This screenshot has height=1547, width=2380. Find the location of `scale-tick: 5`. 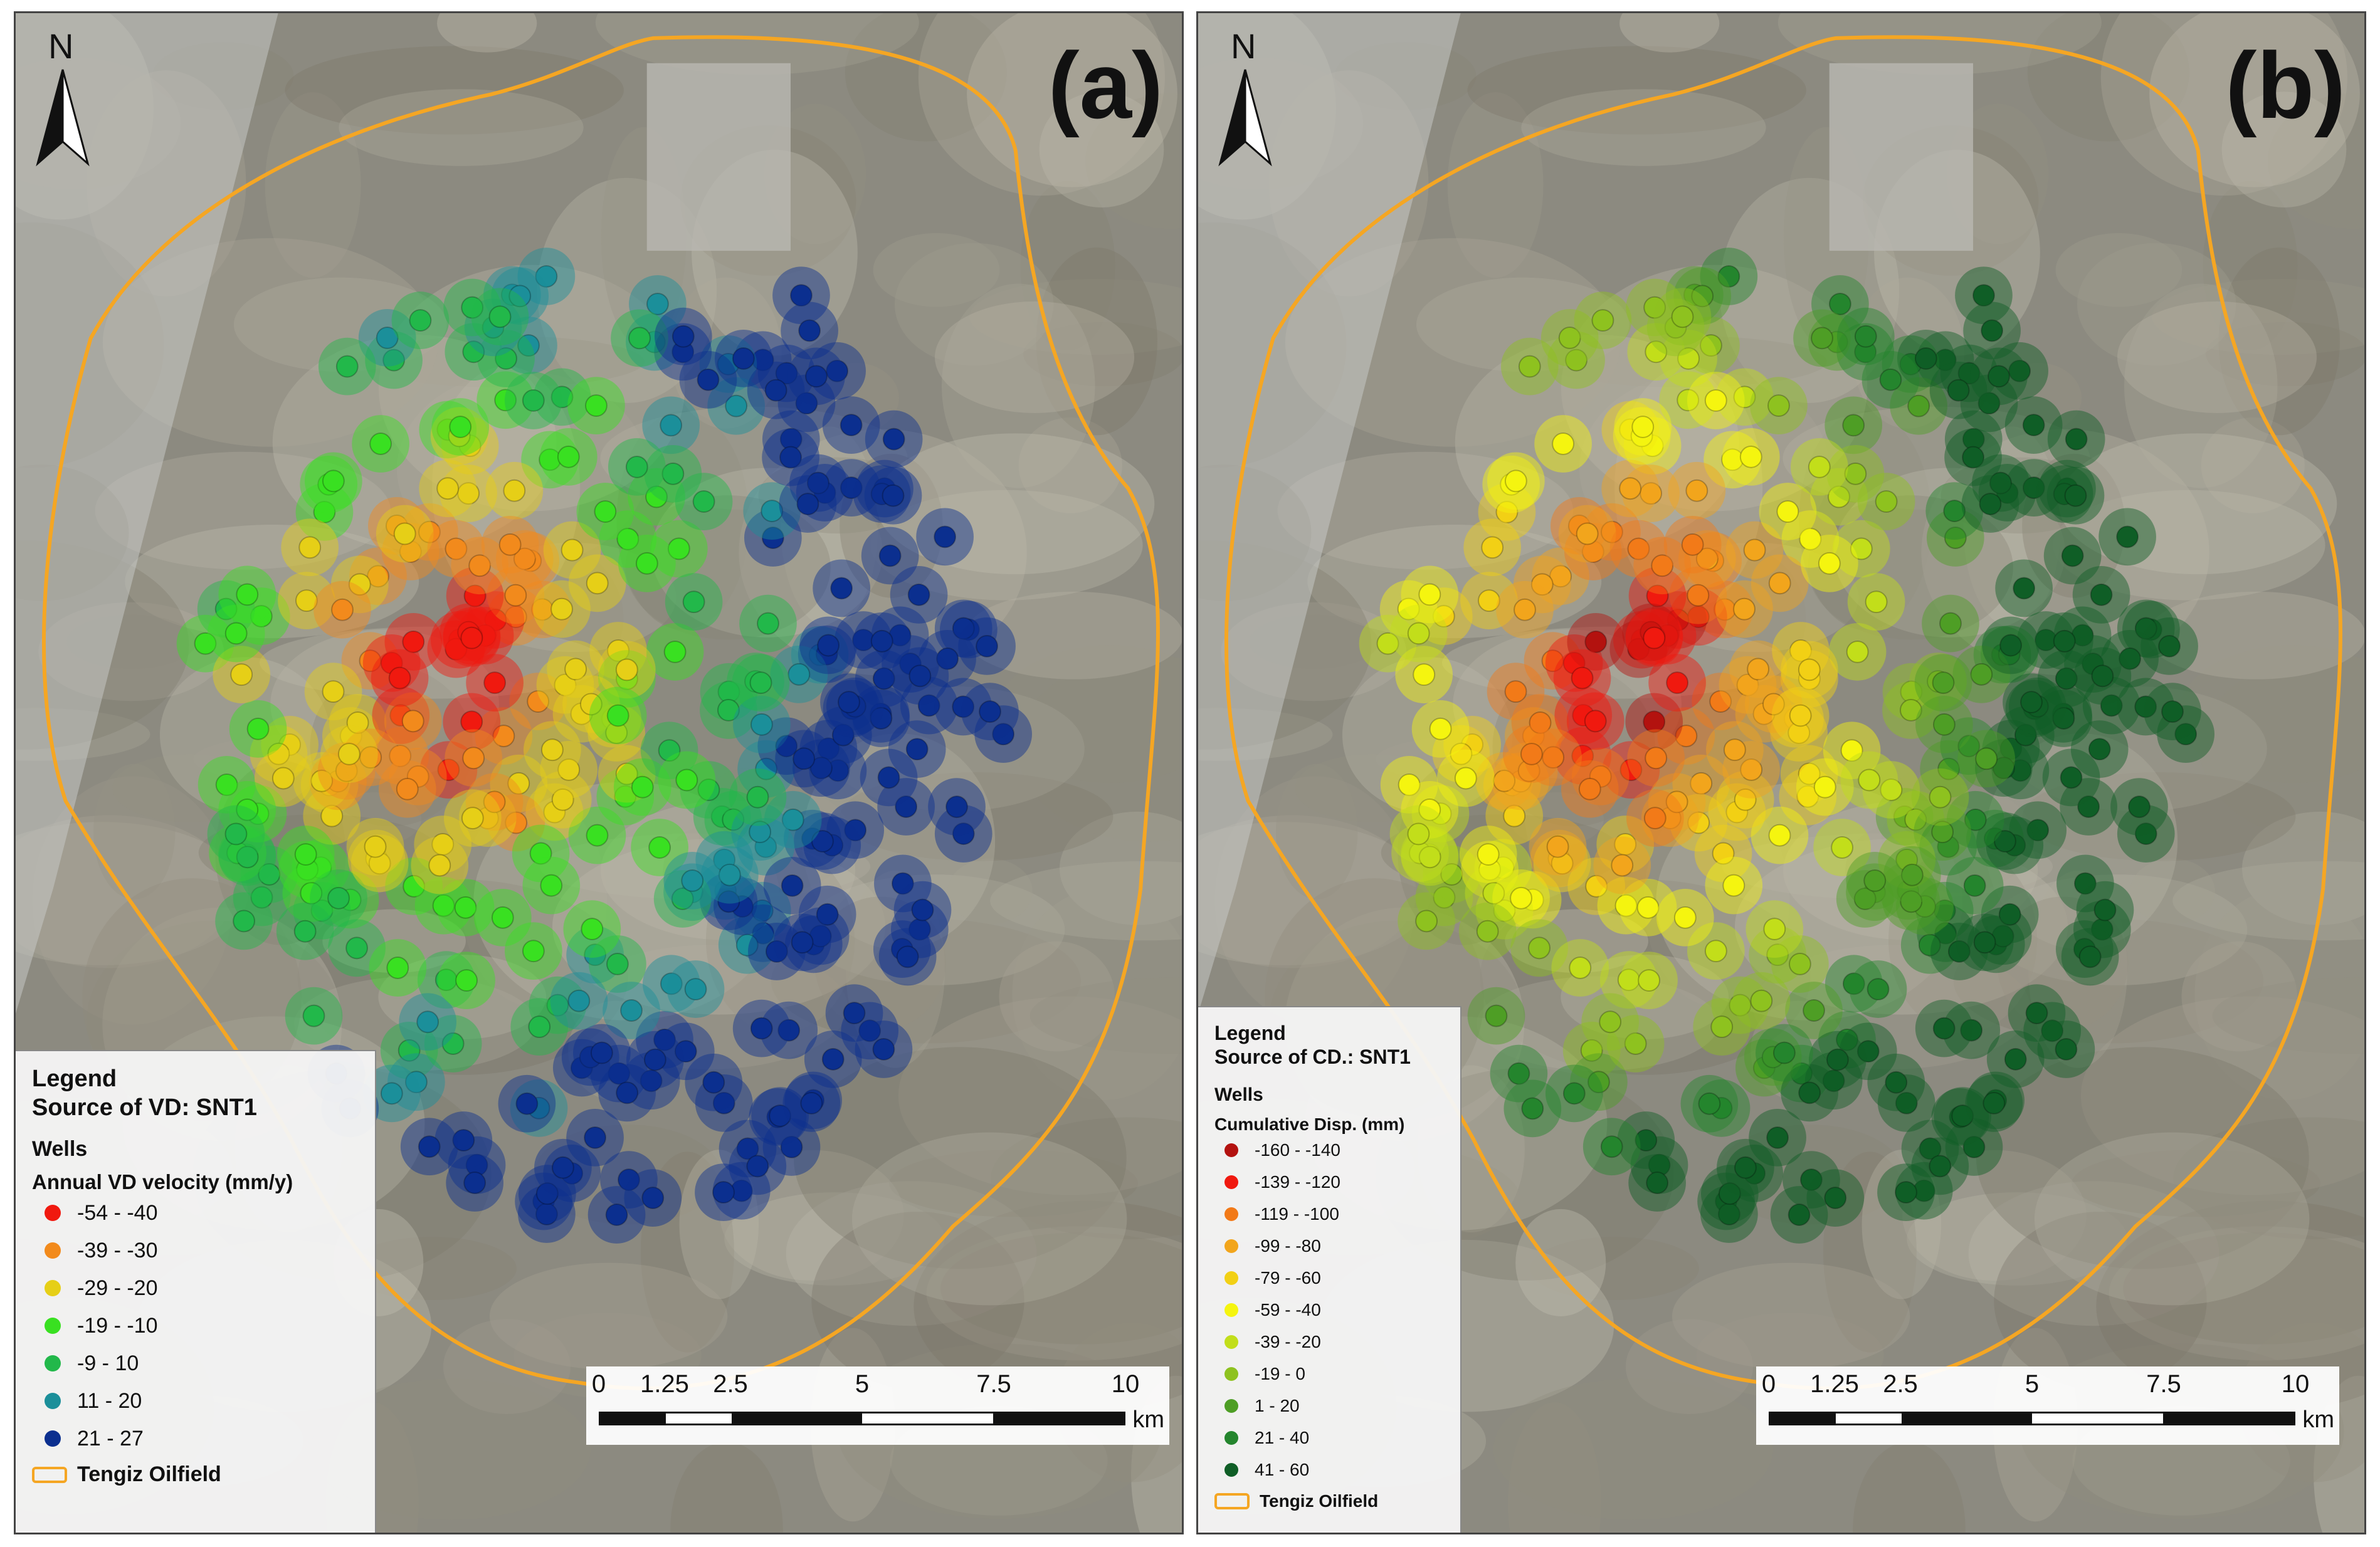

scale-tick: 5 is located at coordinates (2033, 1384).